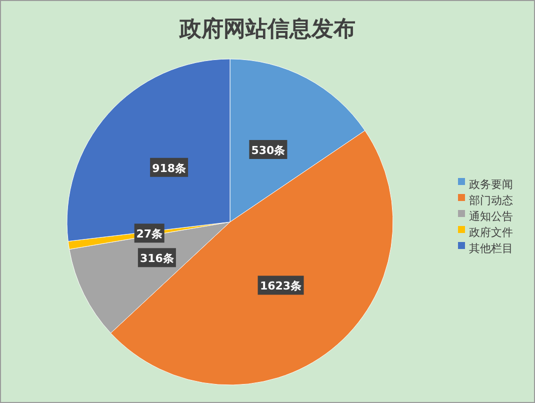  Describe the element at coordinates (169, 168) in the screenshot. I see `data-label: 918条` at that location.